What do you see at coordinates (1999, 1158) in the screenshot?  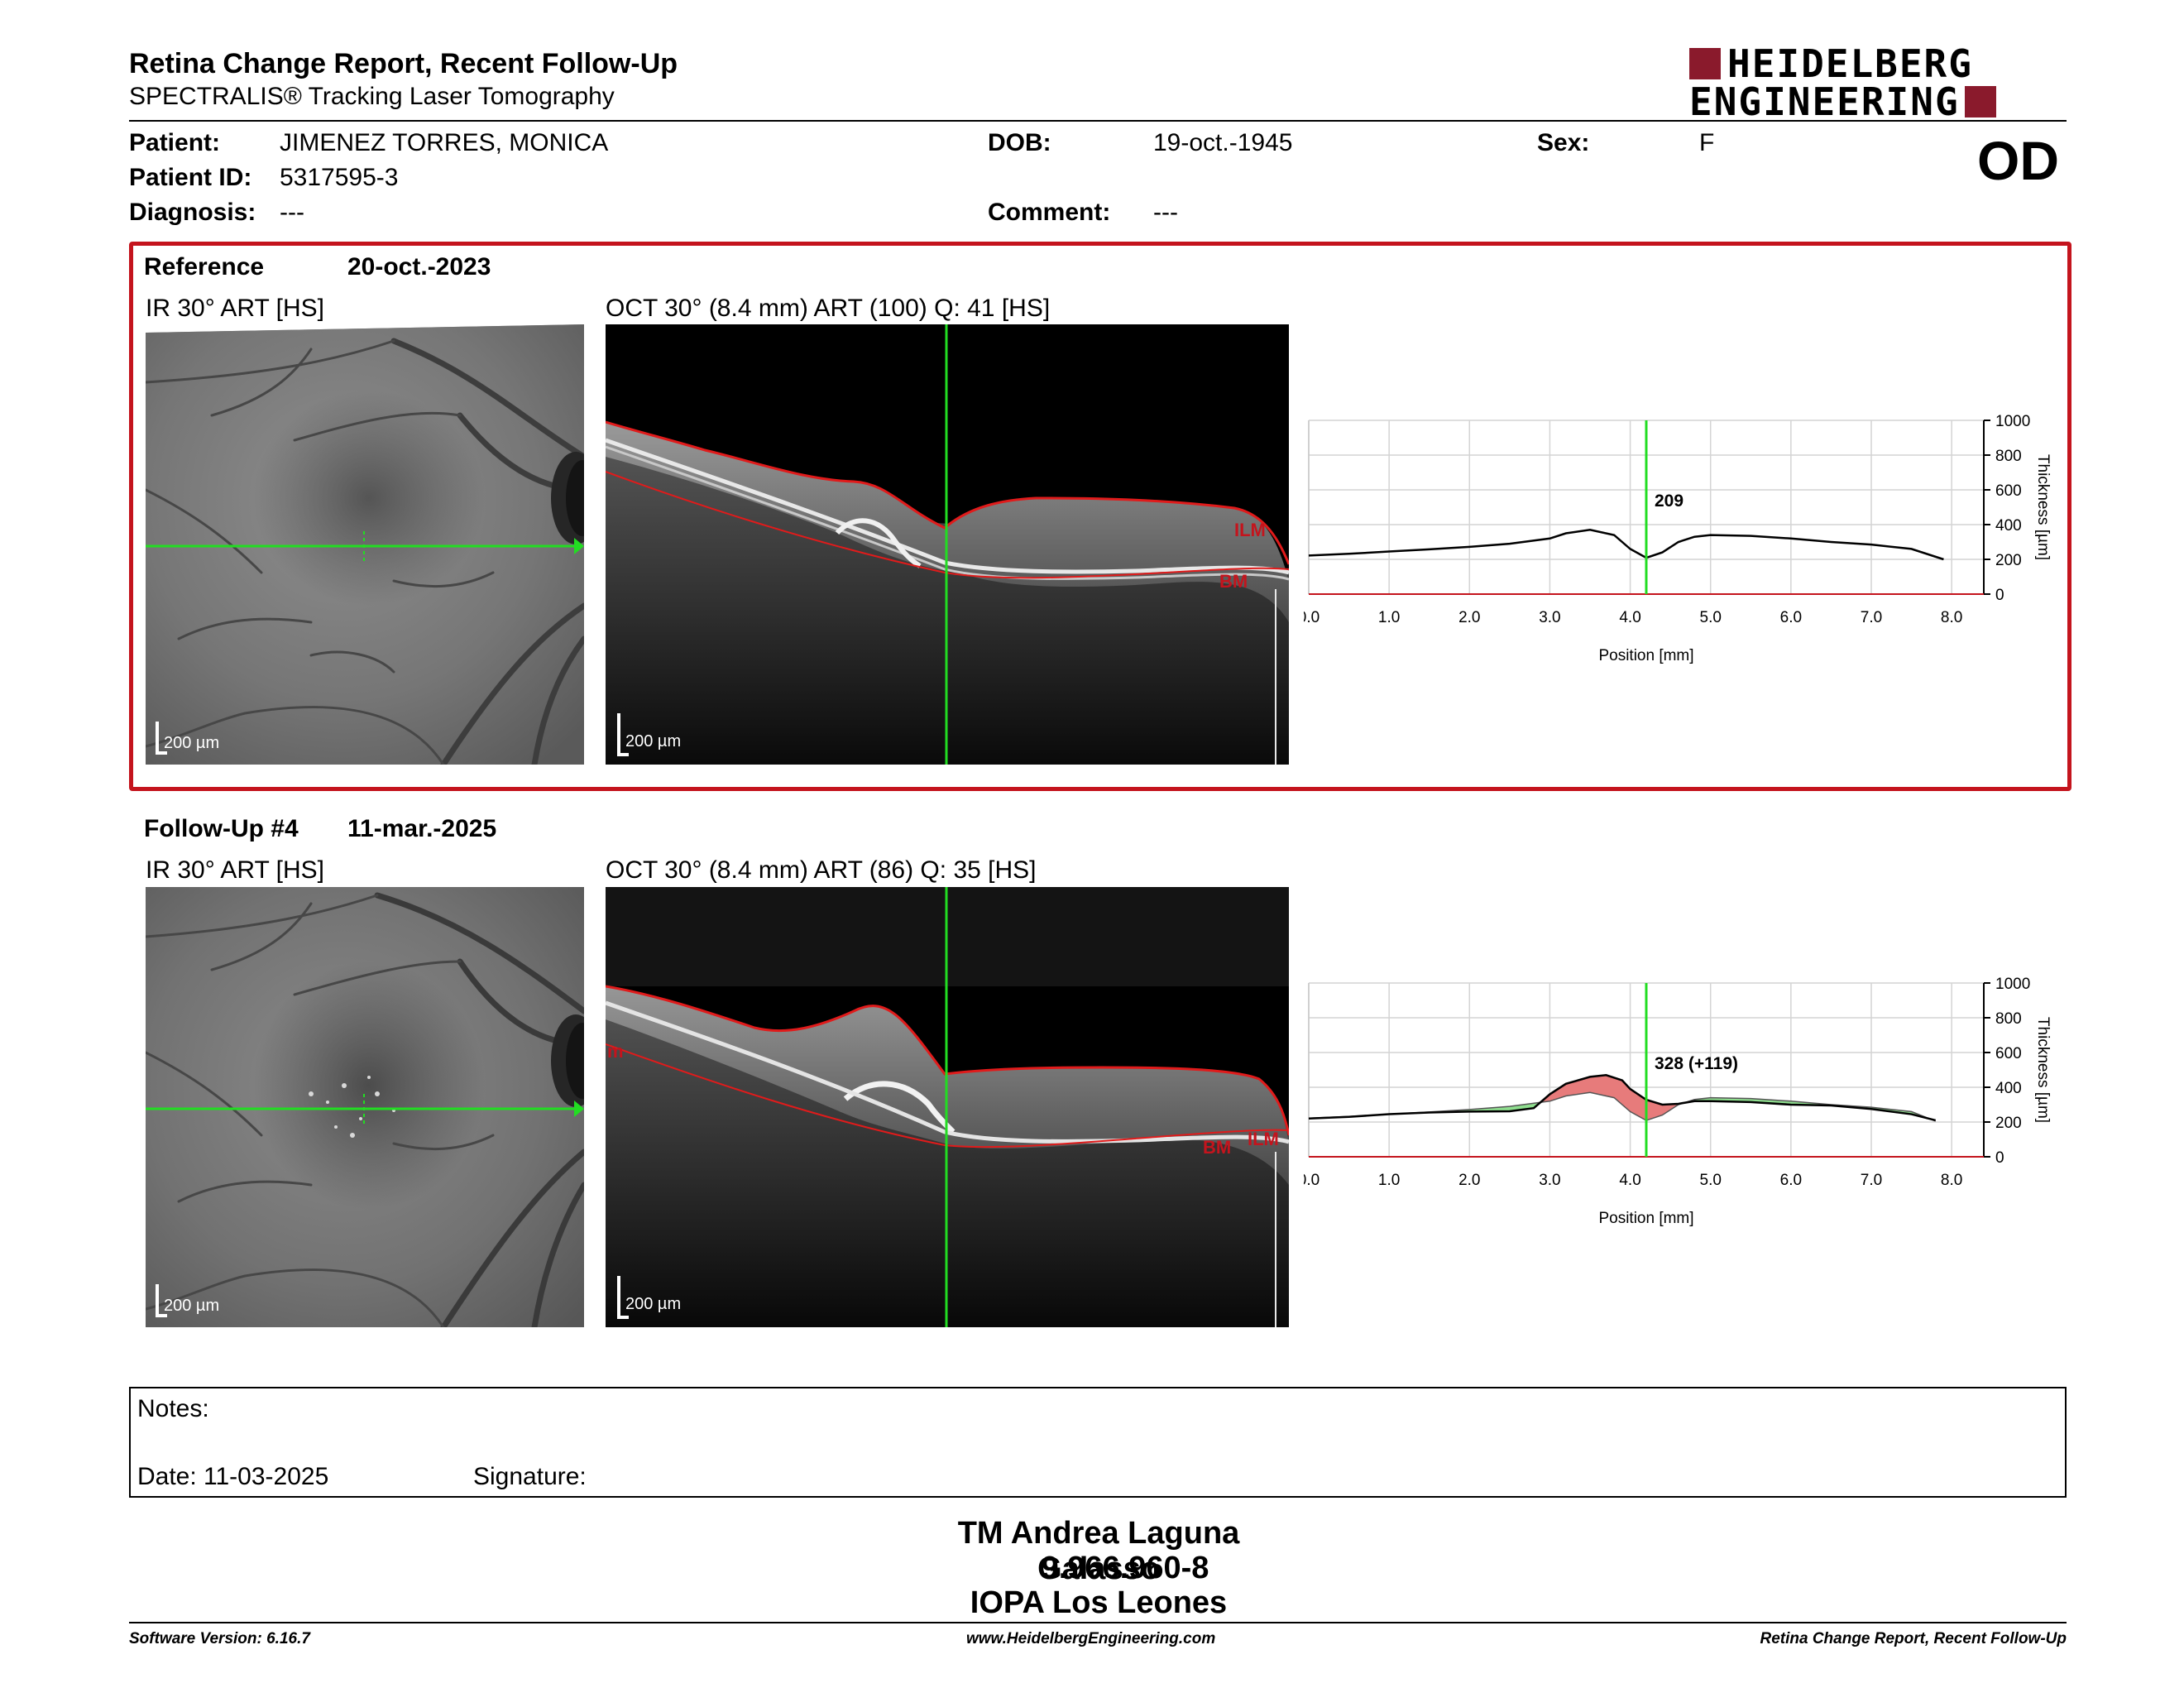 I see `followup-chart-ytick-label: 0` at bounding box center [1999, 1158].